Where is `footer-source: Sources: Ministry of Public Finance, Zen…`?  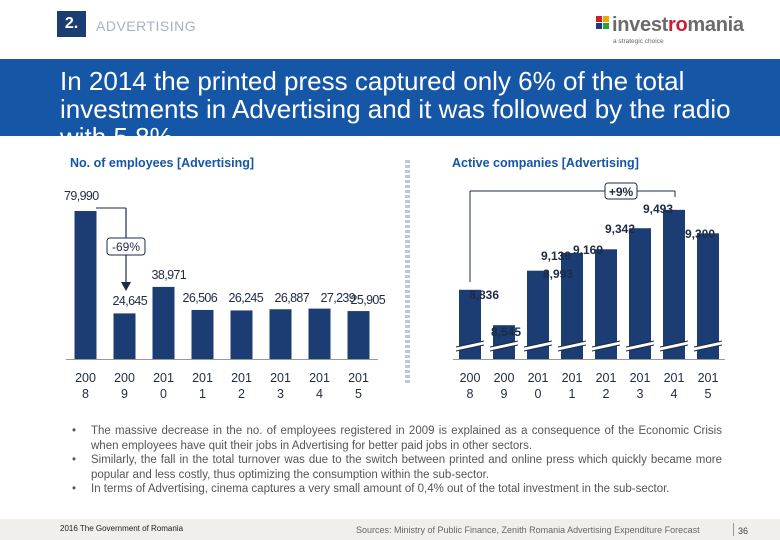 footer-source: Sources: Ministry of Public Finance, Zen… is located at coordinates (528, 530).